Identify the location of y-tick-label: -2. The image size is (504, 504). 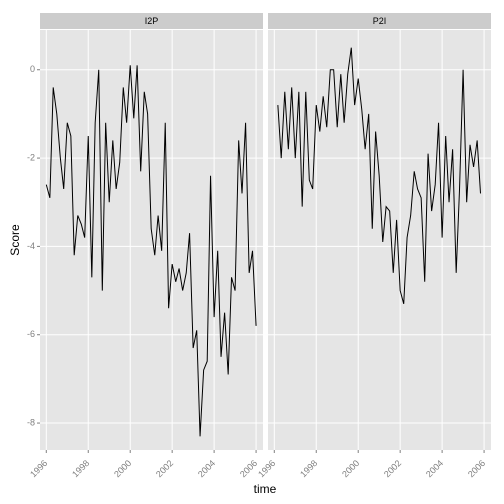
(31, 157).